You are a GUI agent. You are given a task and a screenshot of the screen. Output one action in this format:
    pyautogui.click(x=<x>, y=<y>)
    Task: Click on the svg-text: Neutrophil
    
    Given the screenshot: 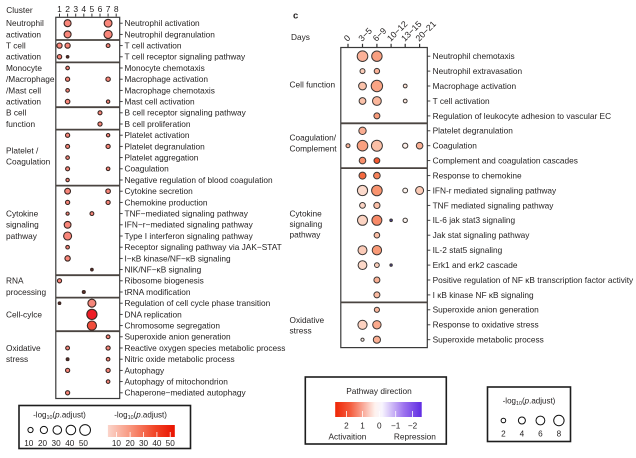 What is the action you would take?
    pyautogui.click(x=25, y=23)
    